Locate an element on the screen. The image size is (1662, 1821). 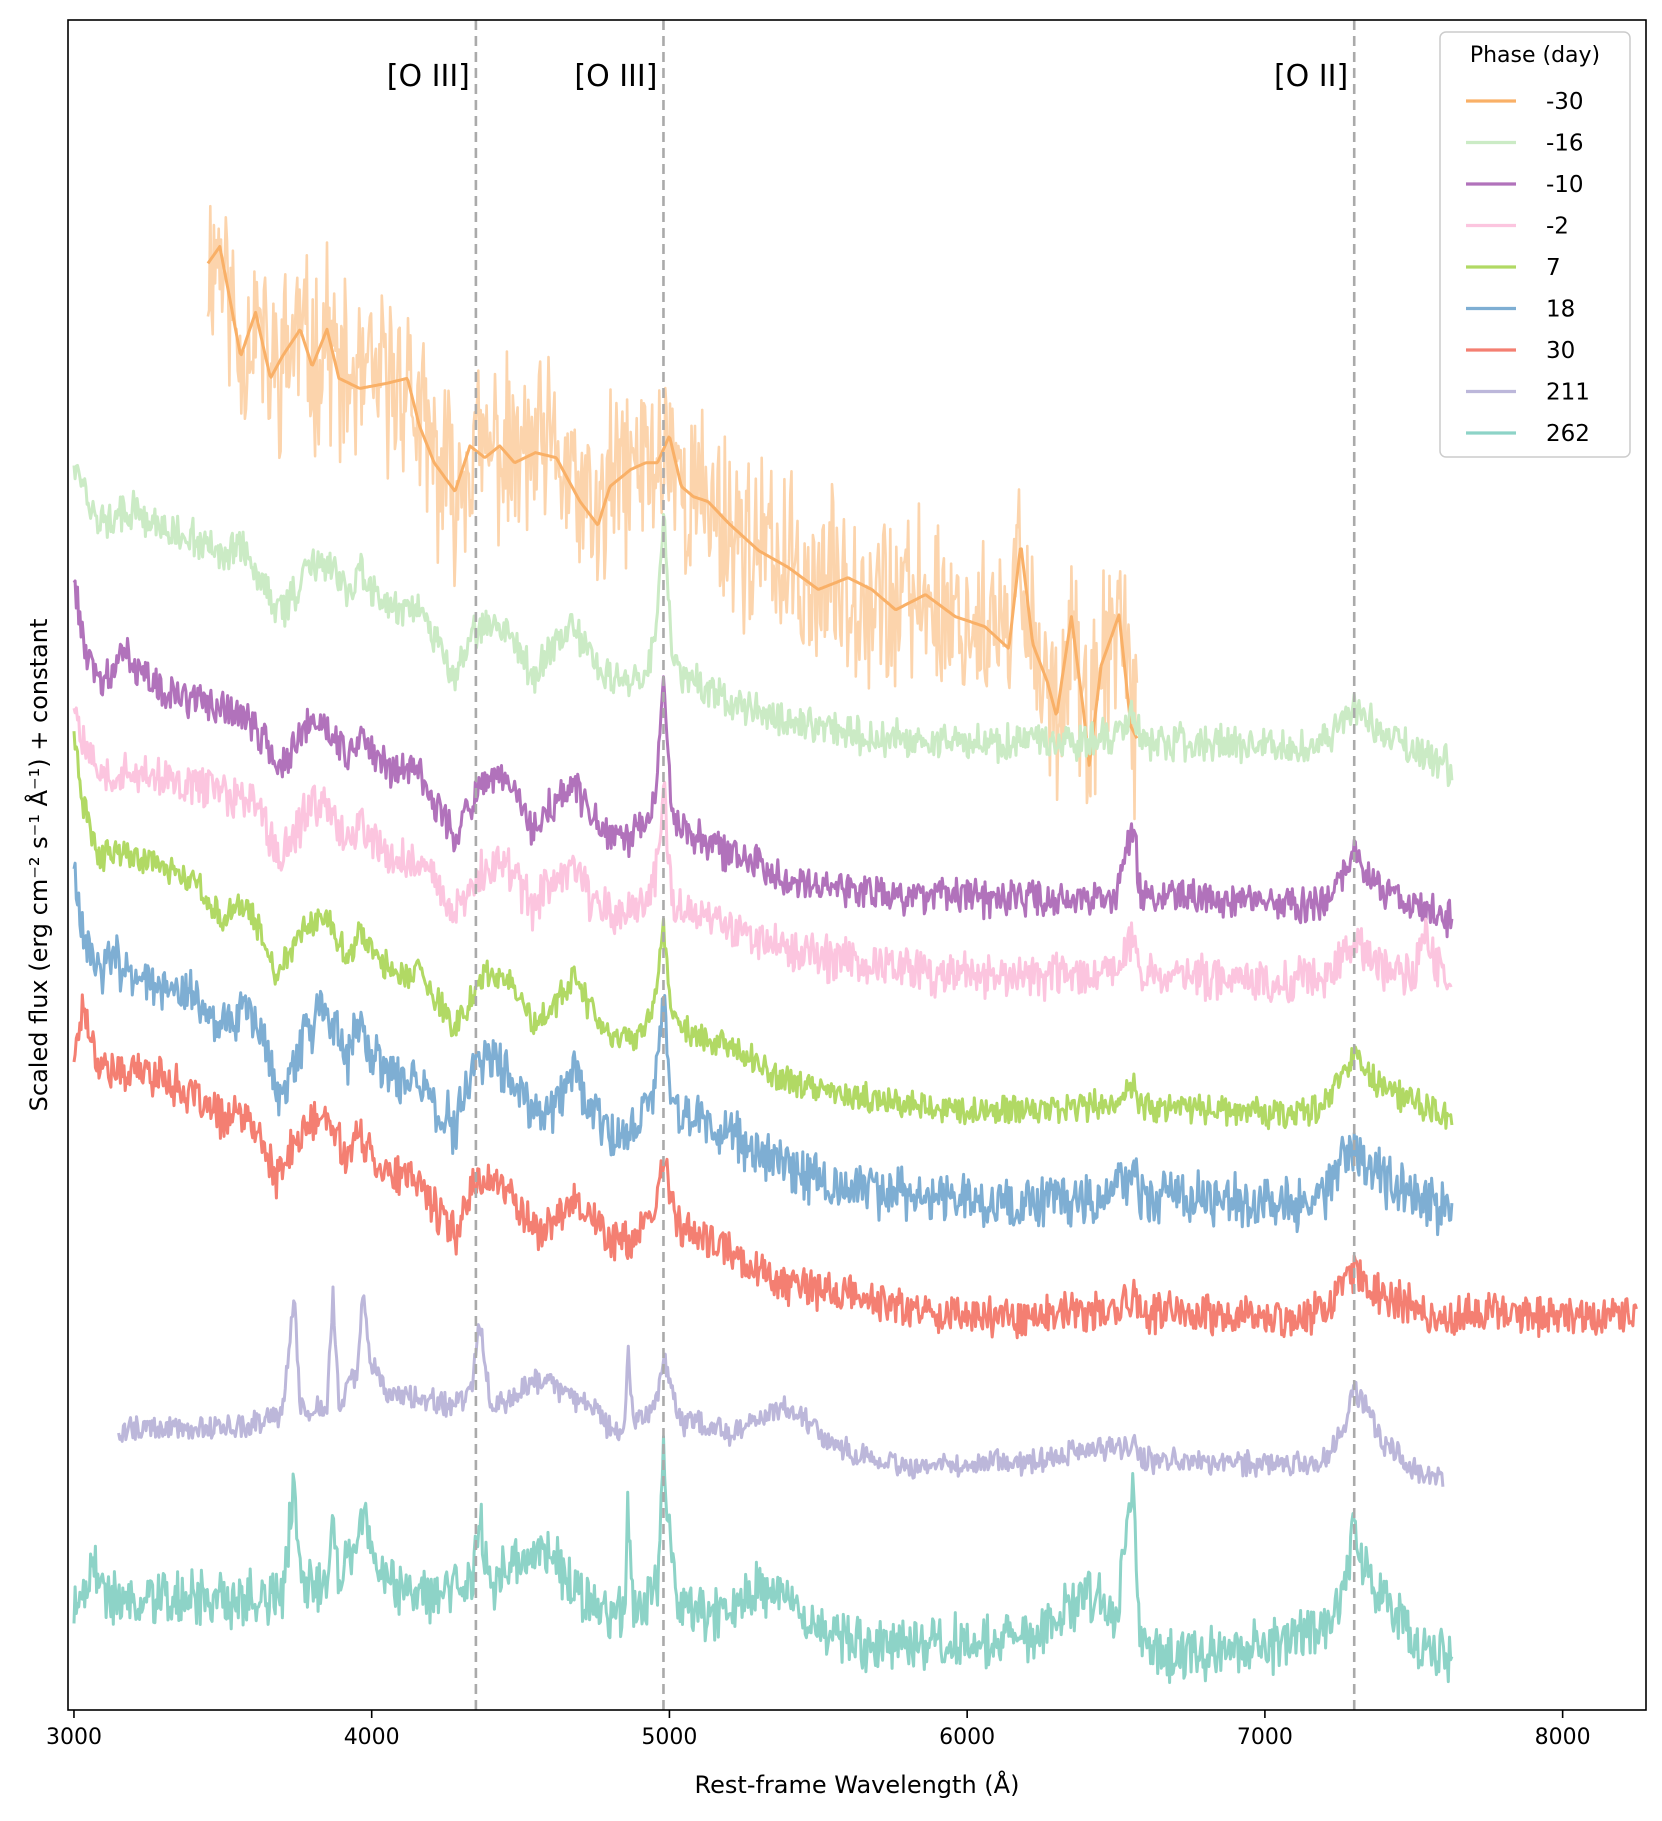
x-tick-label-5000: 5000 is located at coordinates (669, 1737).